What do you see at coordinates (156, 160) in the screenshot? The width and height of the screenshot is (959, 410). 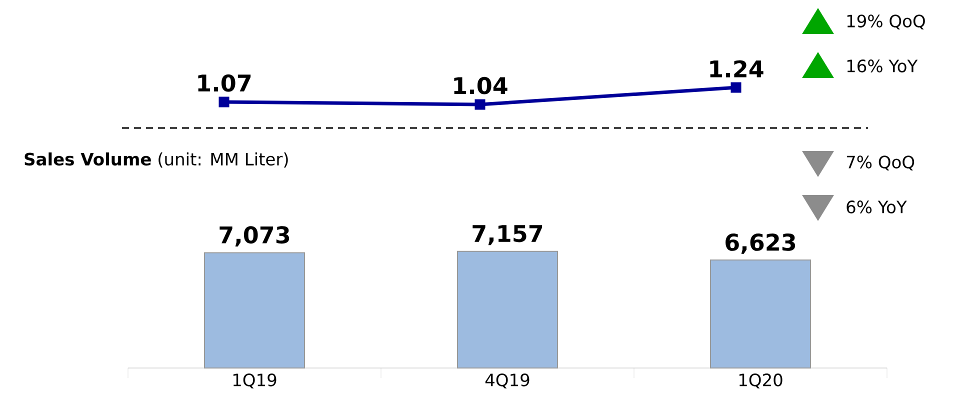 I see `chart-title: Sales Volume (unit: MM Liter)` at bounding box center [156, 160].